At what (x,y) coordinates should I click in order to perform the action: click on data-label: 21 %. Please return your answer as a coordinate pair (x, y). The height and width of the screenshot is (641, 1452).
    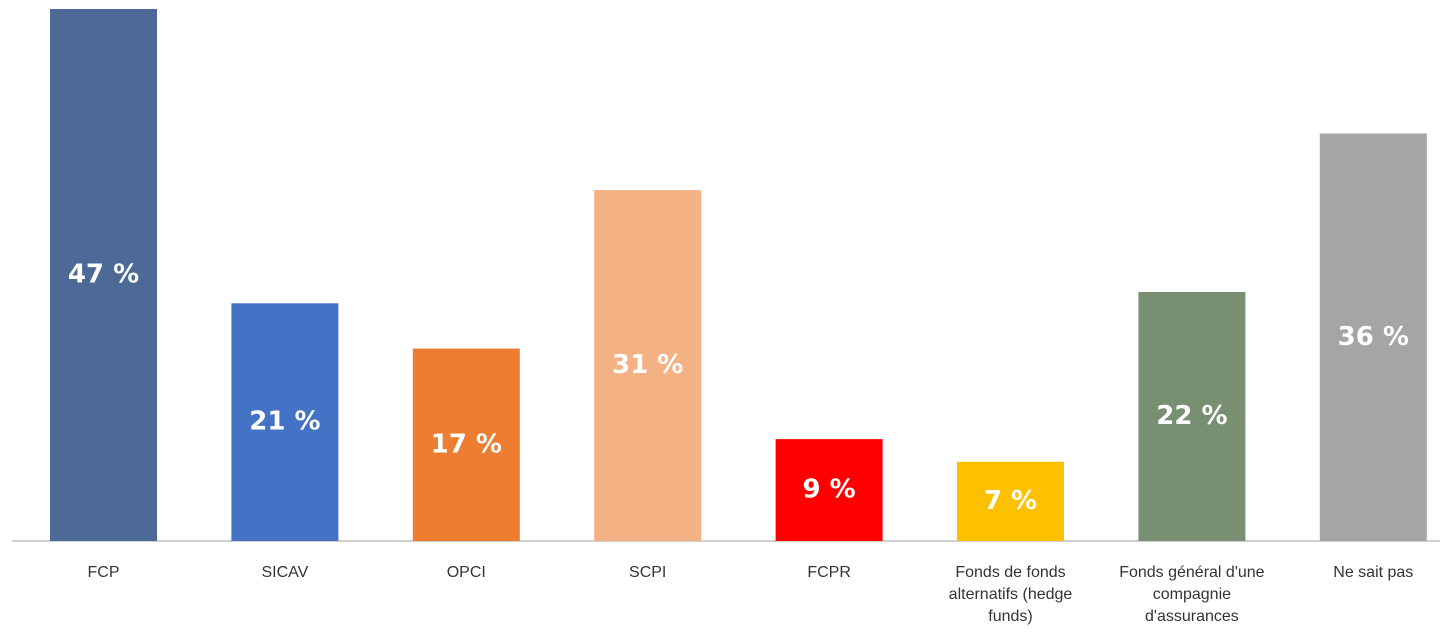
    Looking at the image, I should click on (284, 422).